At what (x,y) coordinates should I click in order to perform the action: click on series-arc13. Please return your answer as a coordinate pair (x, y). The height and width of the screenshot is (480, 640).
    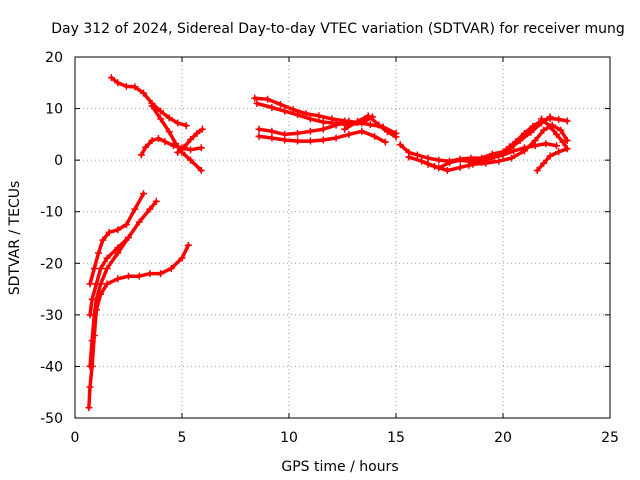
    Looking at the image, I should click on (370, 126).